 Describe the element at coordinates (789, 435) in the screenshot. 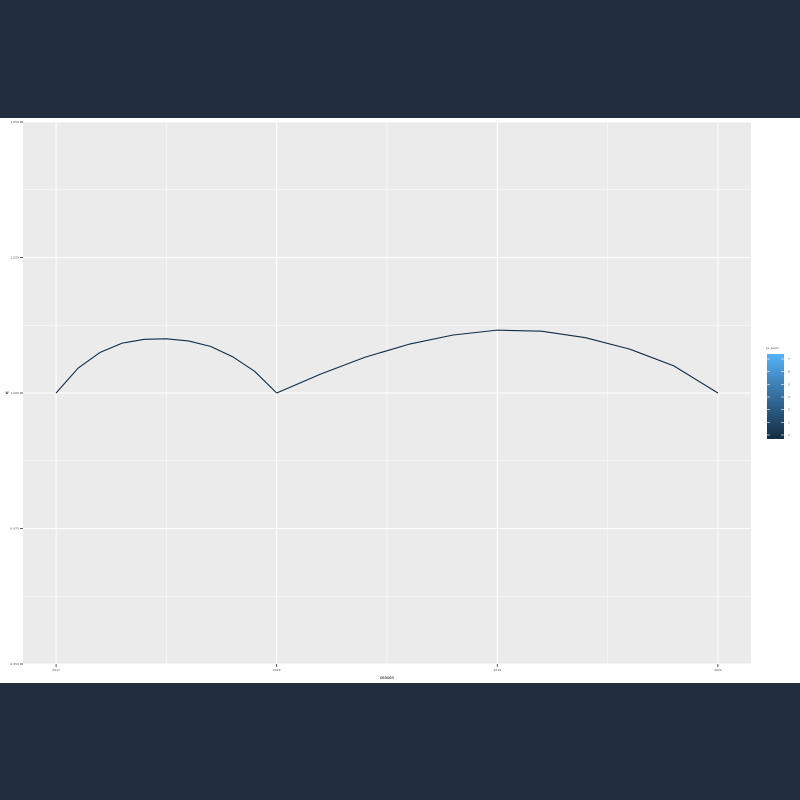

I see `legend-label: 1` at that location.